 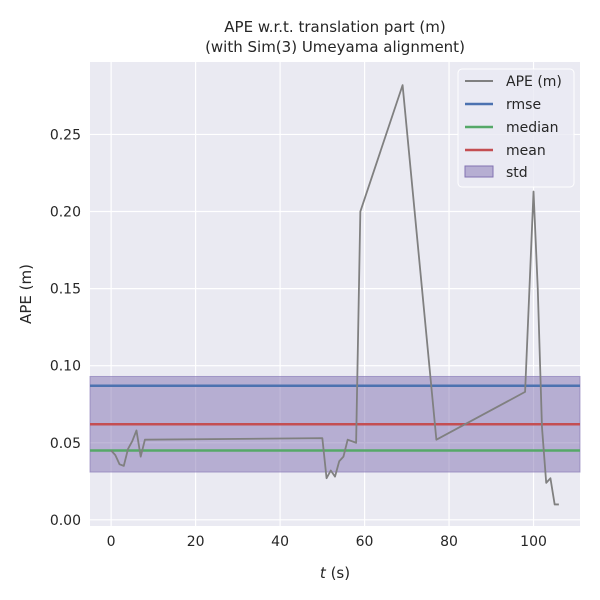 What do you see at coordinates (449, 542) in the screenshot?
I see `x-tick-label: 80` at bounding box center [449, 542].